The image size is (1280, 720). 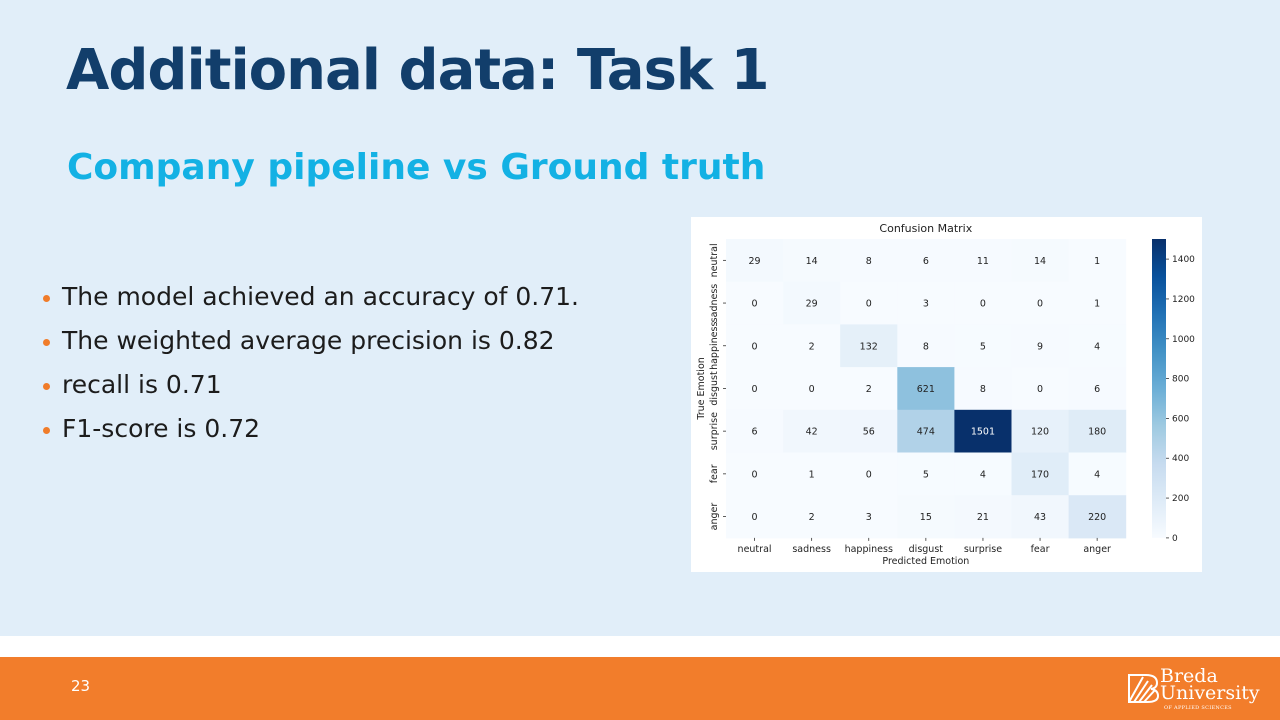 I want to click on footer-gap, so click(x=640, y=646).